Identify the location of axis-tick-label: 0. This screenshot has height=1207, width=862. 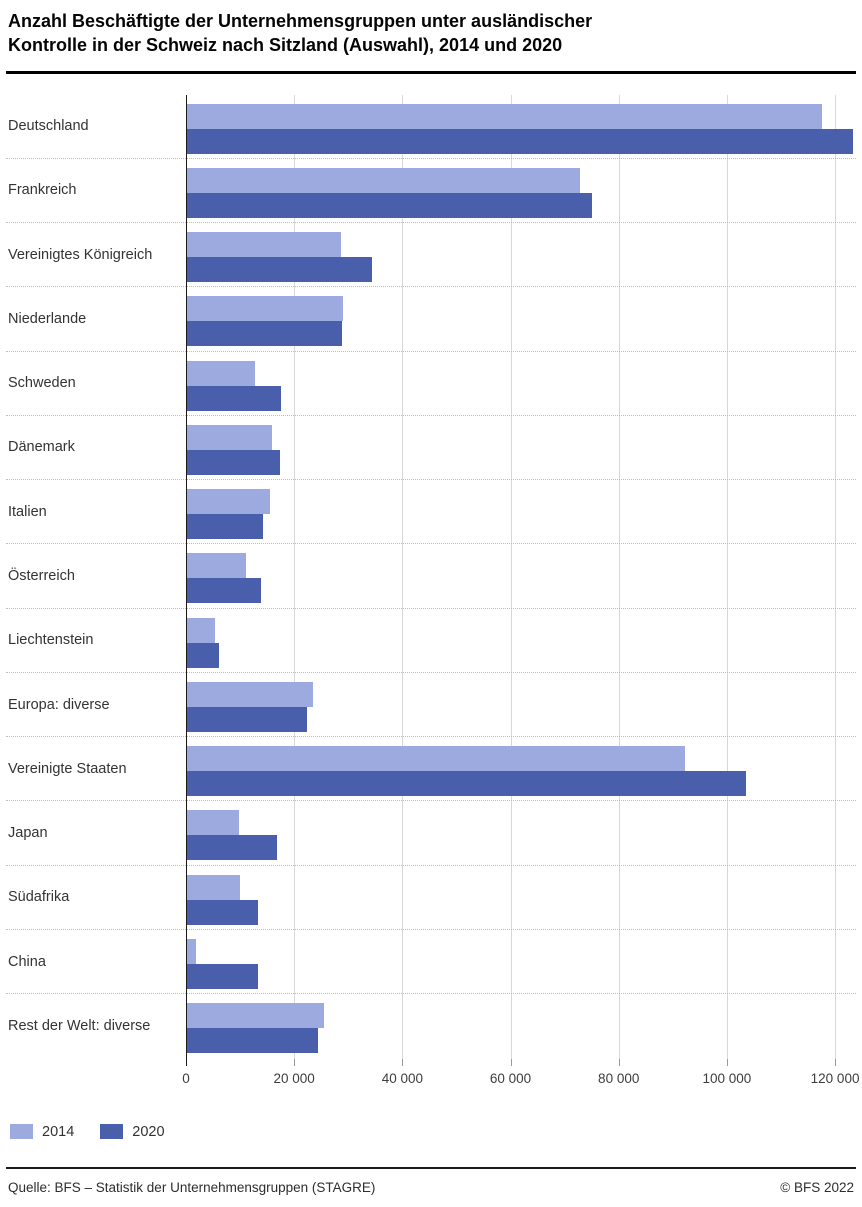
(186, 1078).